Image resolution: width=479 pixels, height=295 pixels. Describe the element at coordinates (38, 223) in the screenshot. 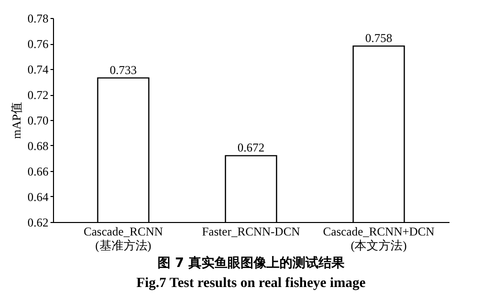

I see `y-tick-label: 0.62` at that location.